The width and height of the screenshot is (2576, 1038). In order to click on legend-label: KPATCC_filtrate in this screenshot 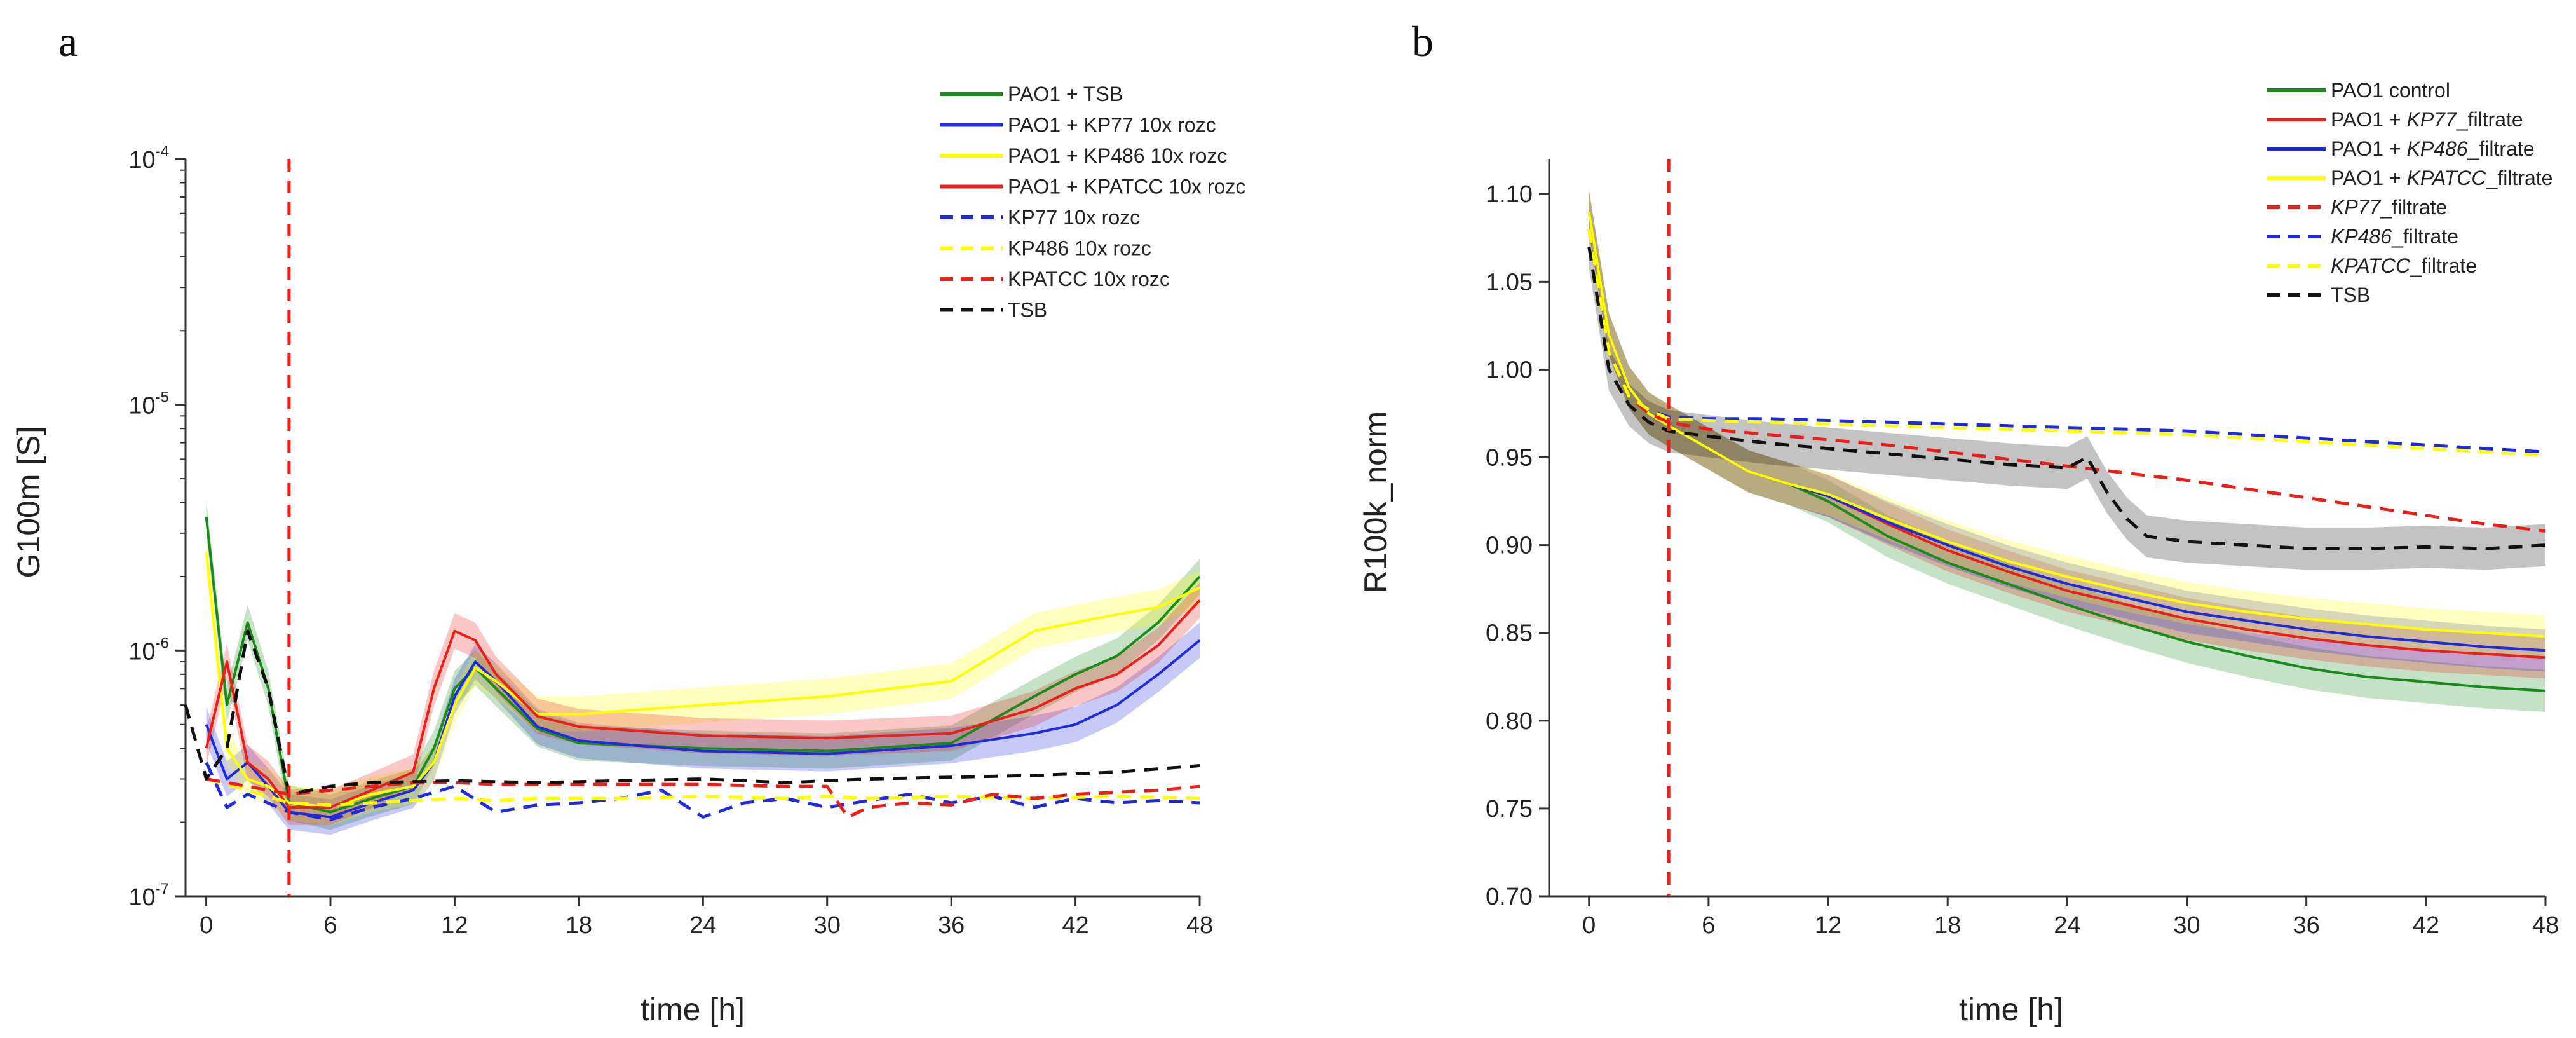, I will do `click(2404, 265)`.